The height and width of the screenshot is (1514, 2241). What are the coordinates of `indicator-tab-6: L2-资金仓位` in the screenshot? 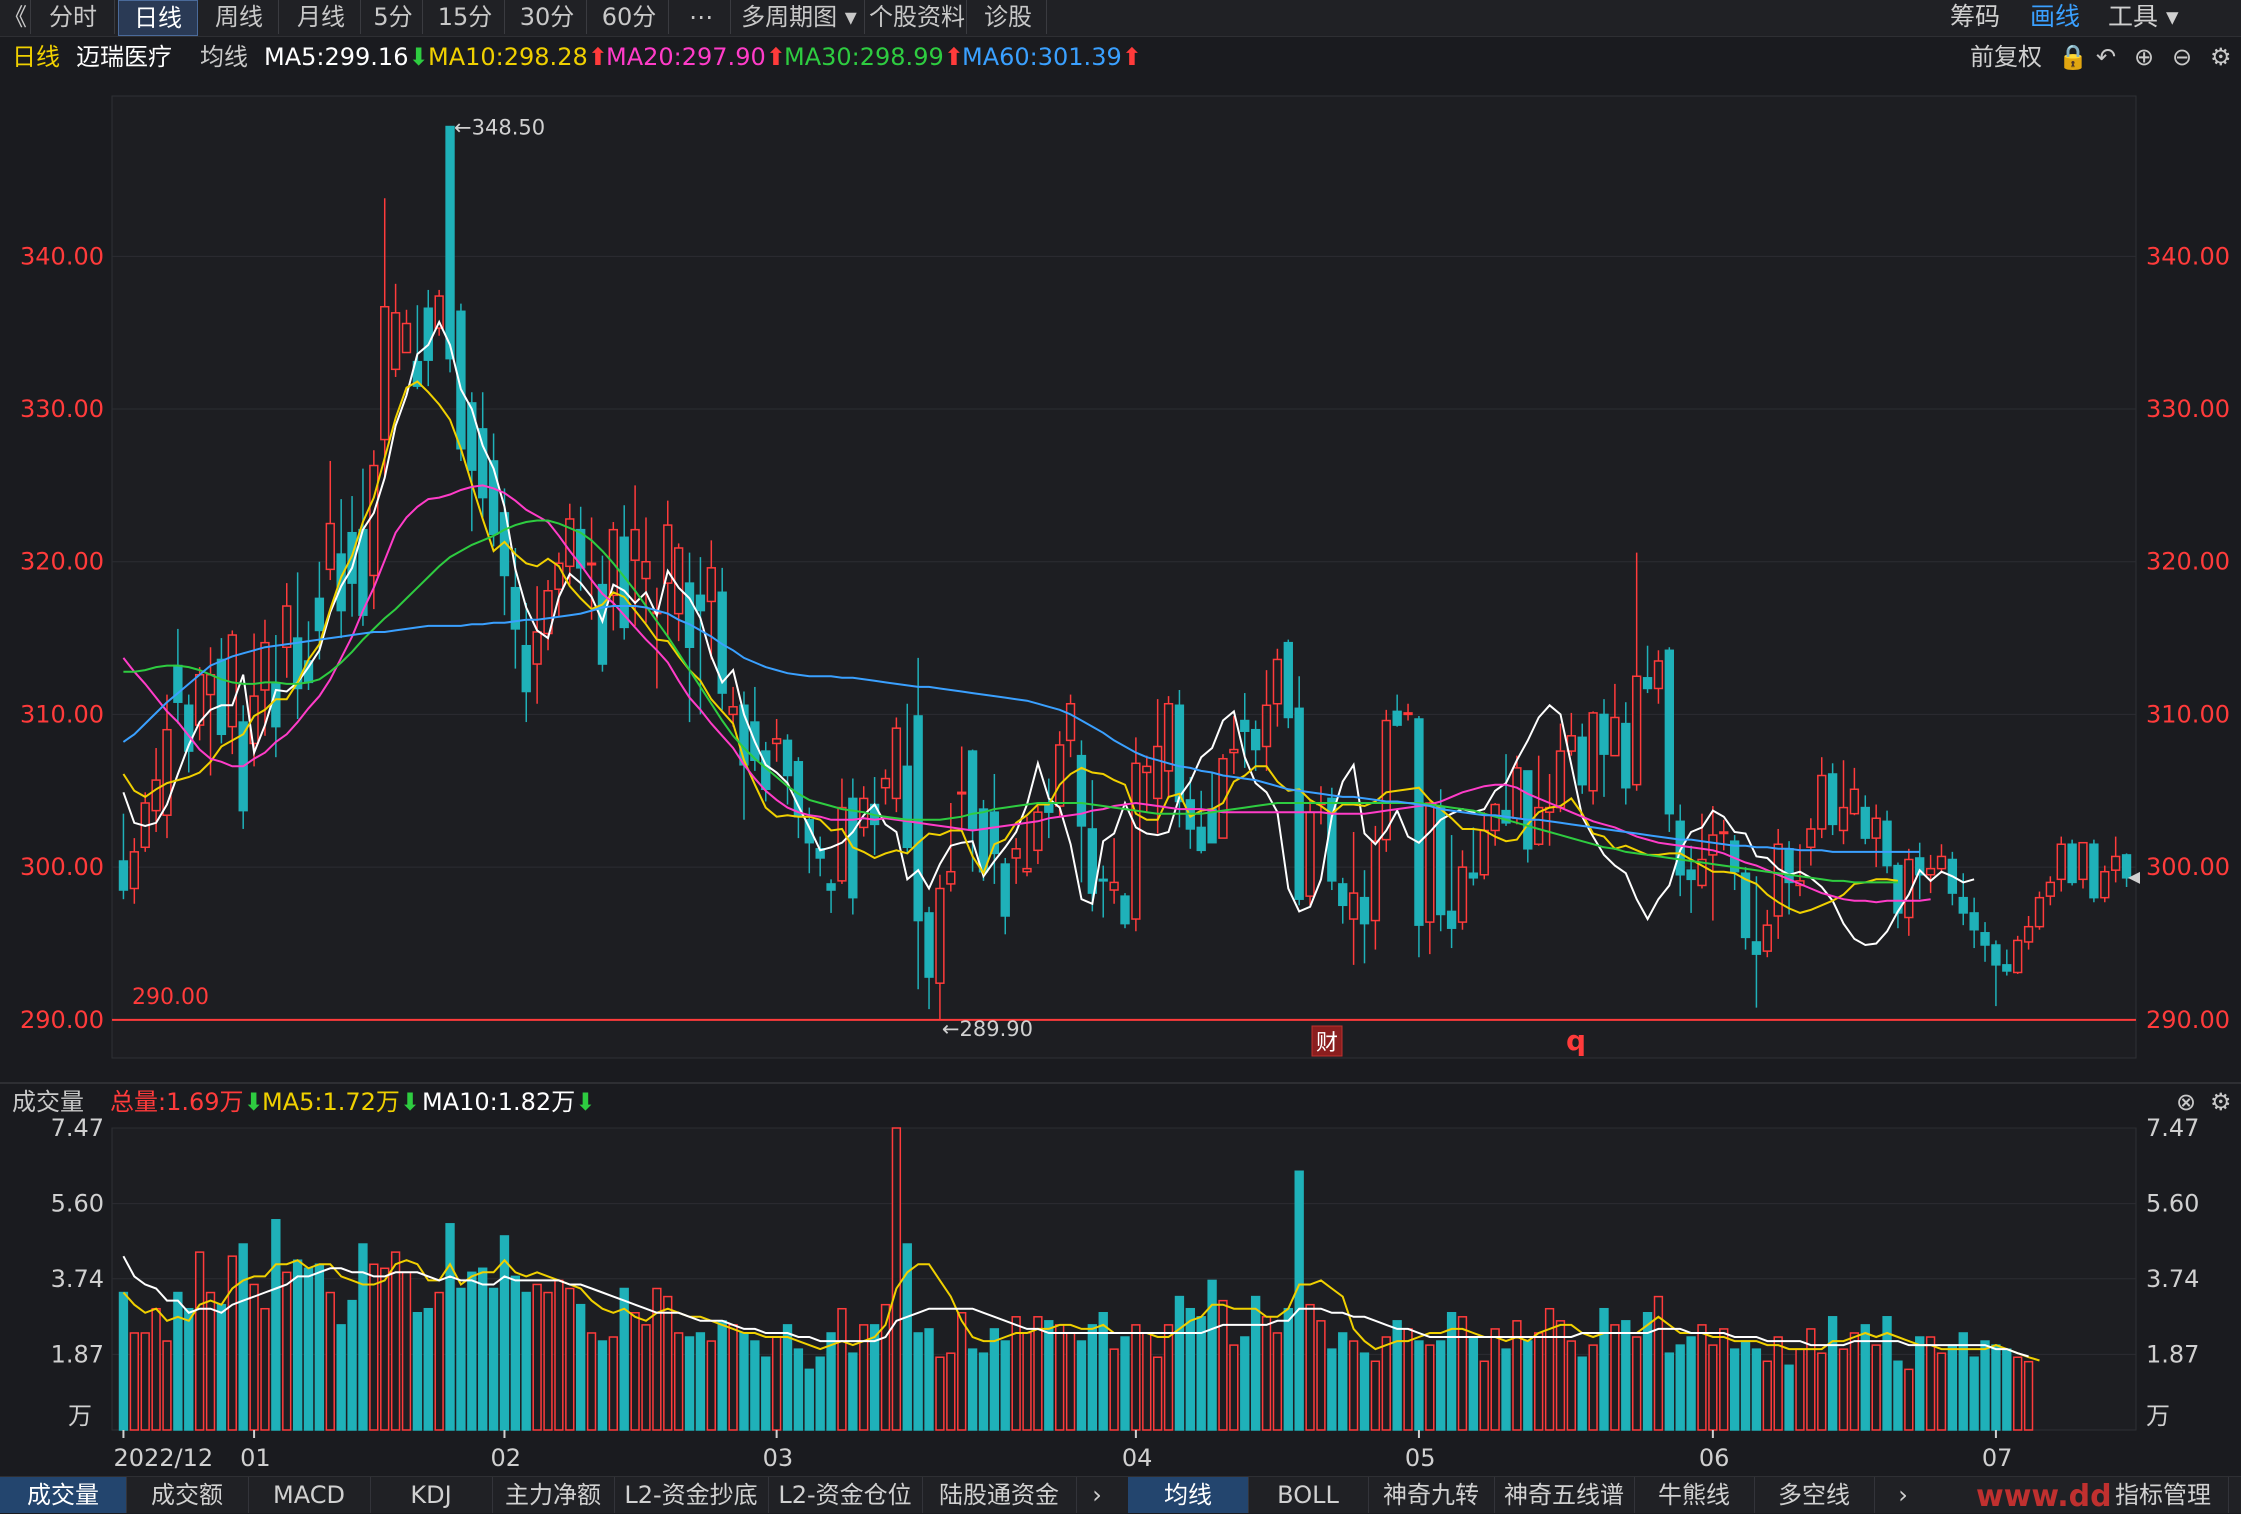 It's located at (845, 1495).